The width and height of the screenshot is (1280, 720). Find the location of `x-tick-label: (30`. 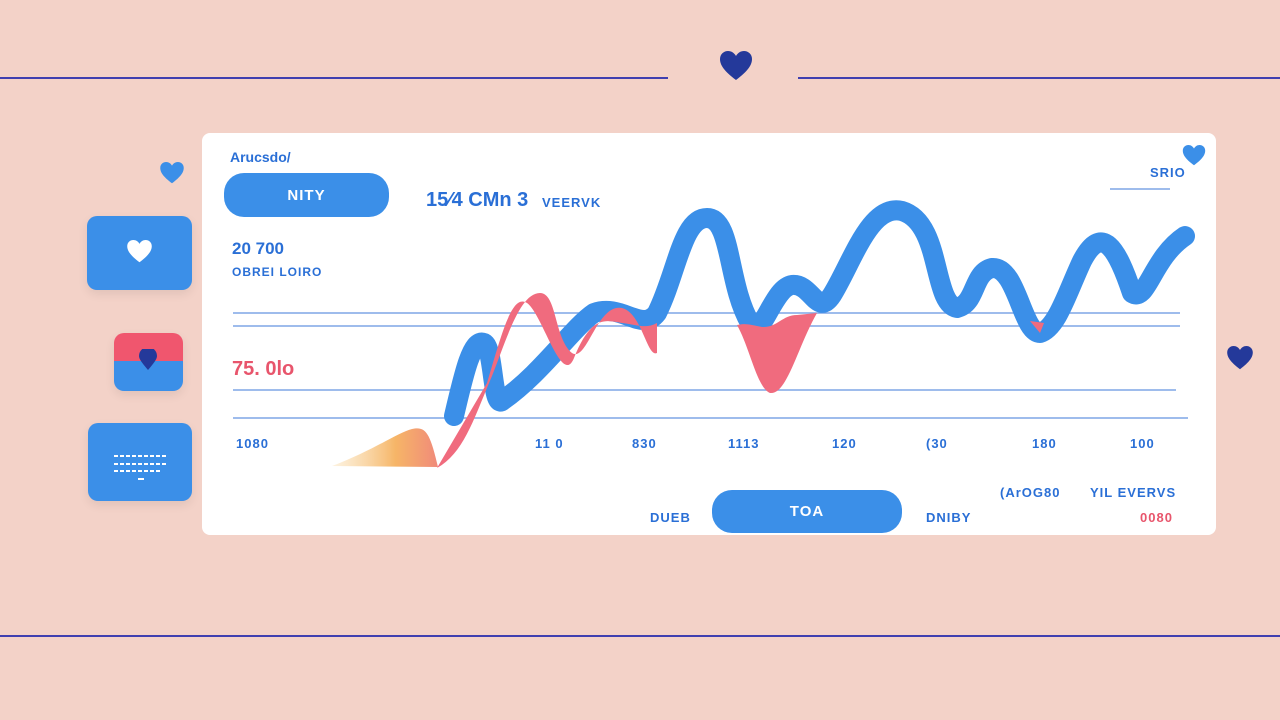

x-tick-label: (30 is located at coordinates (937, 443).